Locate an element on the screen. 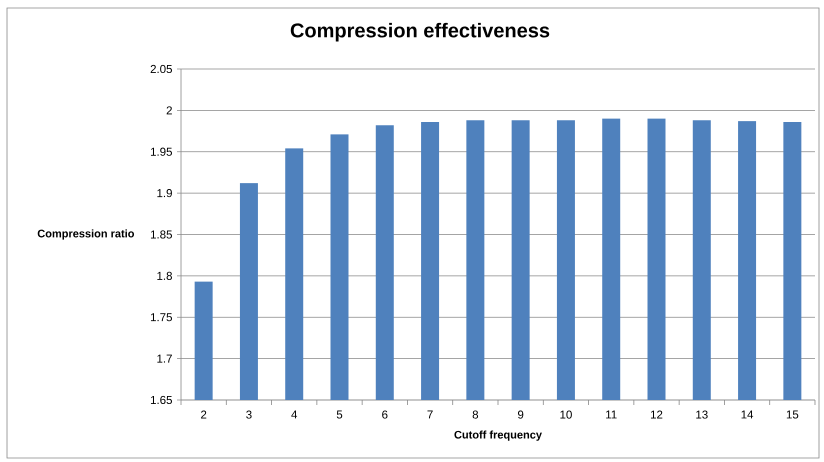 This screenshot has height=462, width=824. y-tick-label: 1.7 is located at coordinates (164, 358).